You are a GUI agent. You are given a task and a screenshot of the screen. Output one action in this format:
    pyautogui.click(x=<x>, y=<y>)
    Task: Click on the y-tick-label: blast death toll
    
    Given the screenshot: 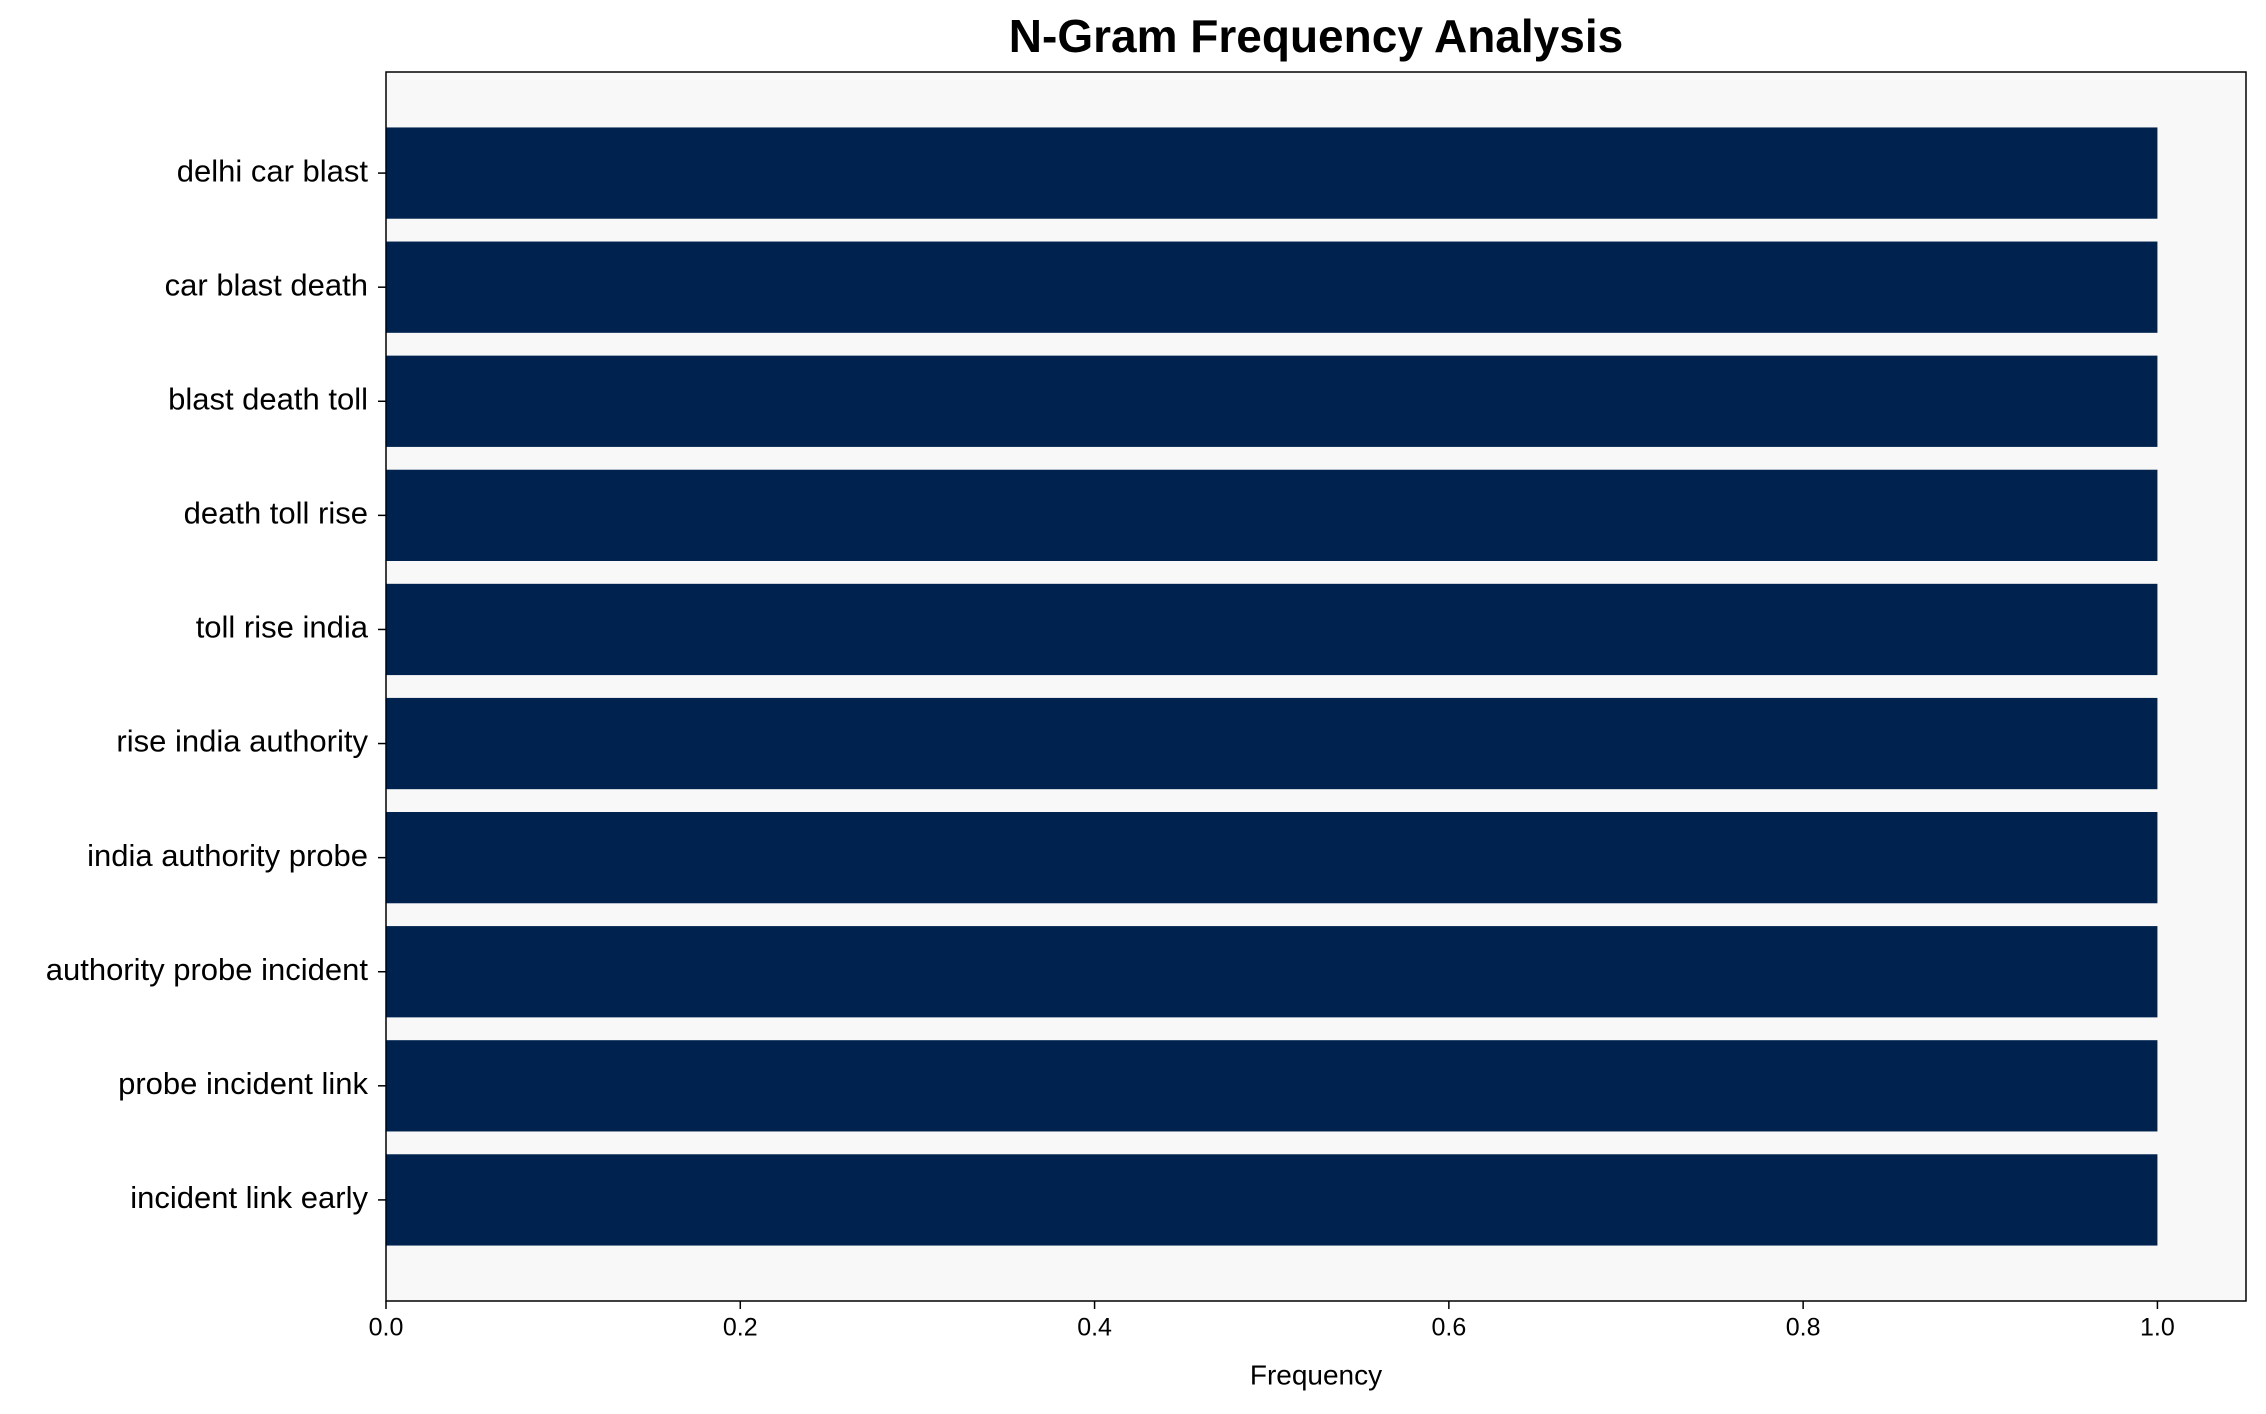 What is the action you would take?
    pyautogui.click(x=268, y=398)
    